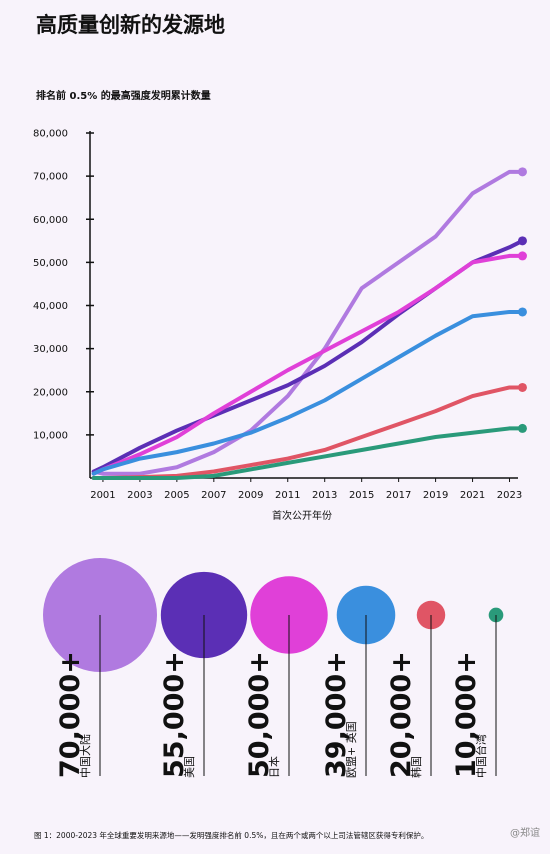 The image size is (550, 854). What do you see at coordinates (50, 435) in the screenshot?
I see `y-tick-label: 10,000` at bounding box center [50, 435].